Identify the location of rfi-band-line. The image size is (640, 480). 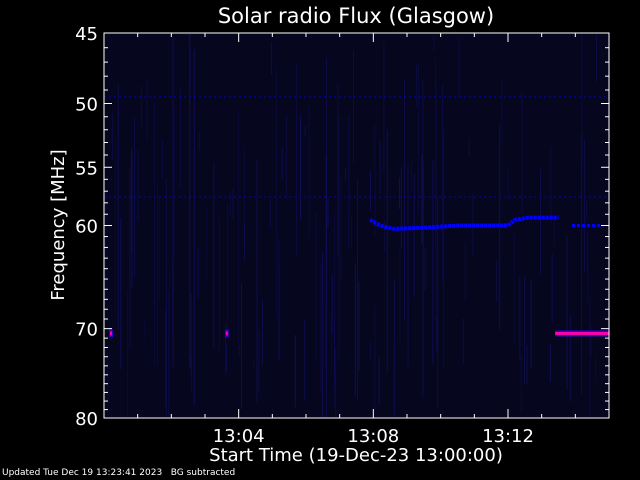
(582, 333).